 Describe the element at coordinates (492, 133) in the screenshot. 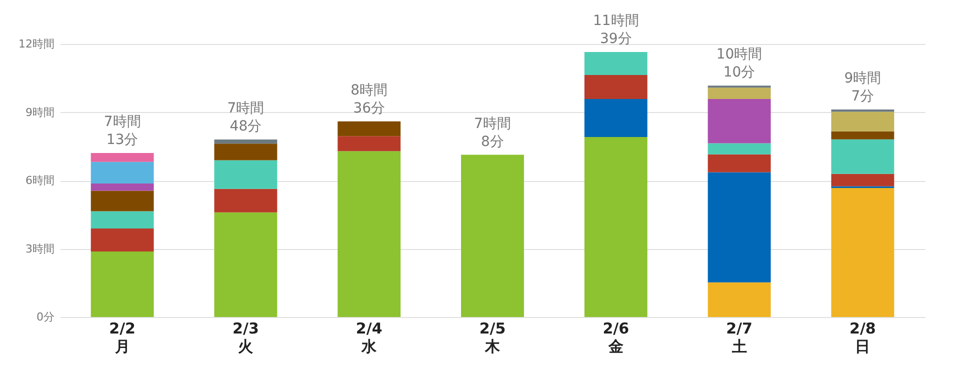

I see `total-label: 7時間 8分` at that location.